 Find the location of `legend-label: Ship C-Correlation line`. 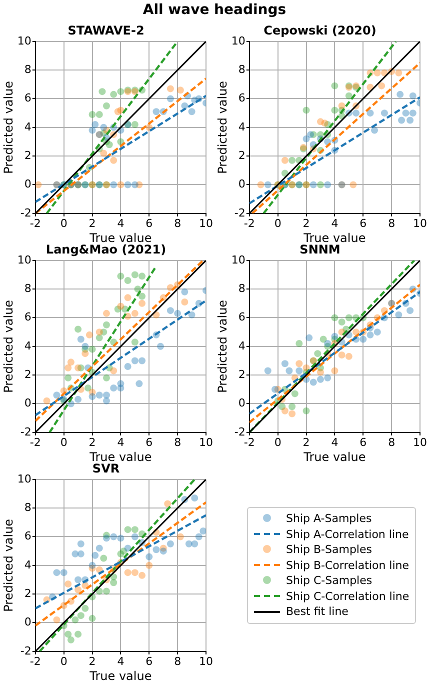

legend-label: Ship C-Correlation line is located at coordinates (348, 596).